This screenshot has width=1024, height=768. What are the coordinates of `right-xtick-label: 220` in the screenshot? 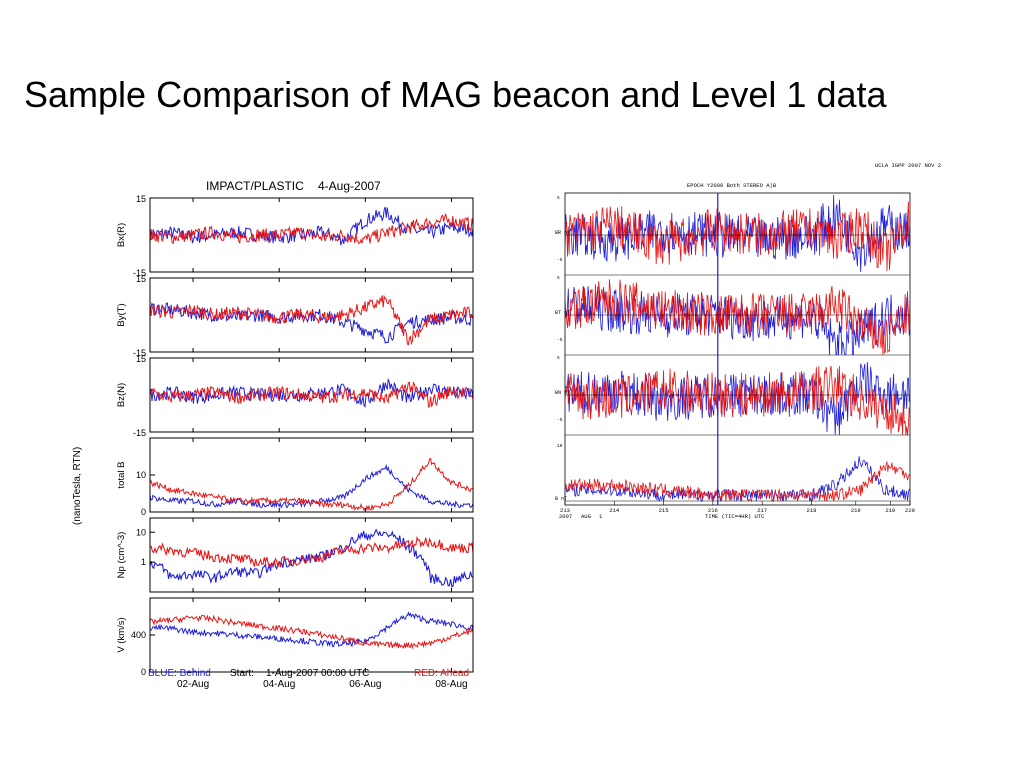 It's located at (910, 510).